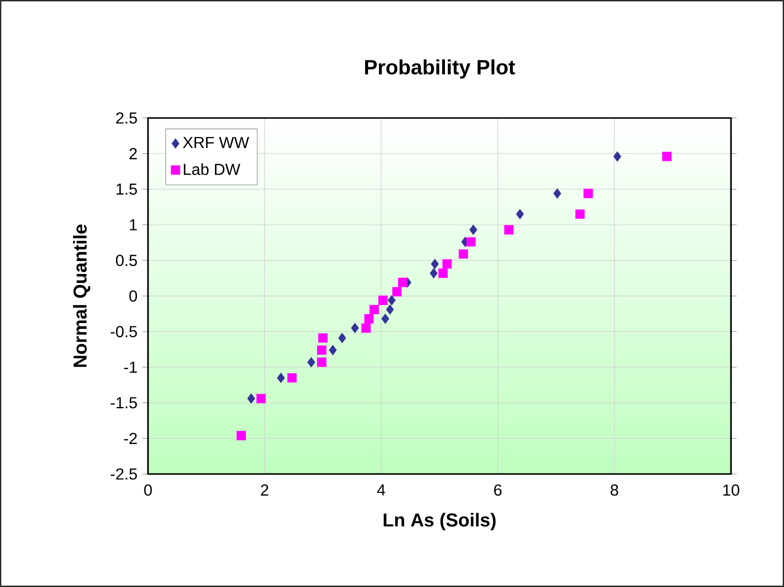  I want to click on y-tick-label: -2.5, so click(123, 474).